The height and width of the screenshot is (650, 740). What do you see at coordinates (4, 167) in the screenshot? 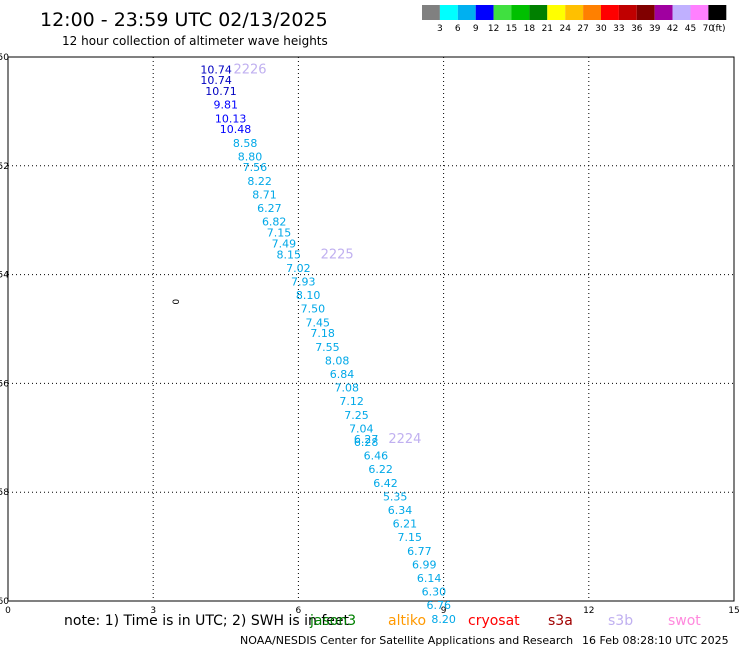
I see `y-tick-label: -52` at bounding box center [4, 167].